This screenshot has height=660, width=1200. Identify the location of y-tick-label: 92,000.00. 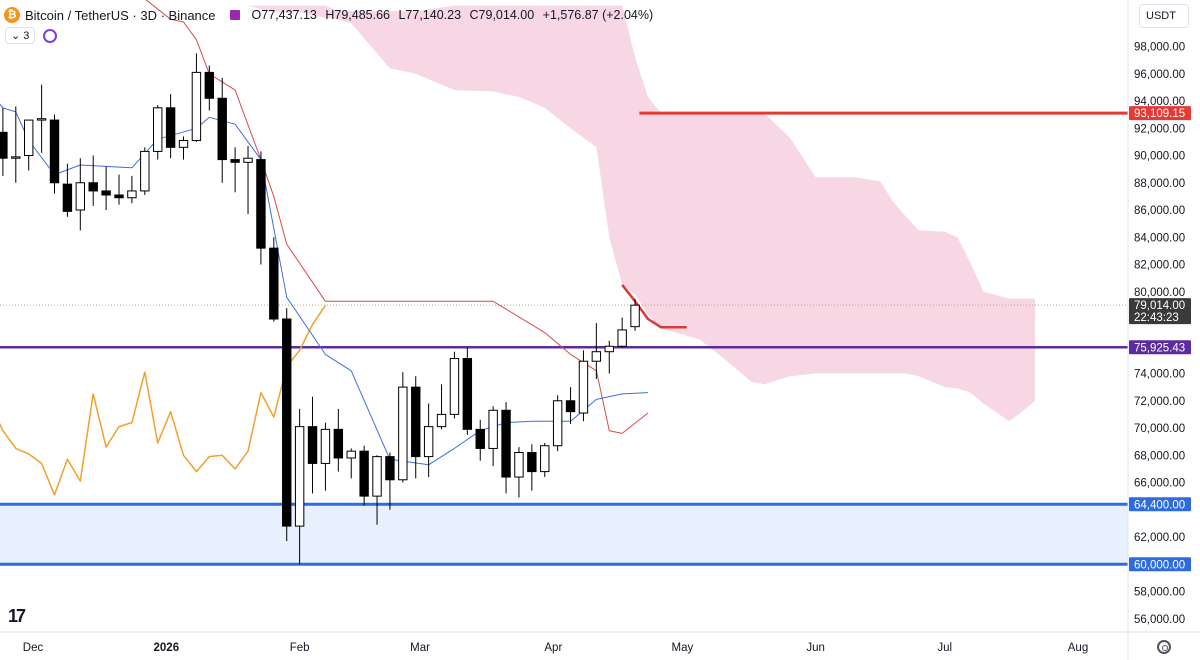
(1159, 129).